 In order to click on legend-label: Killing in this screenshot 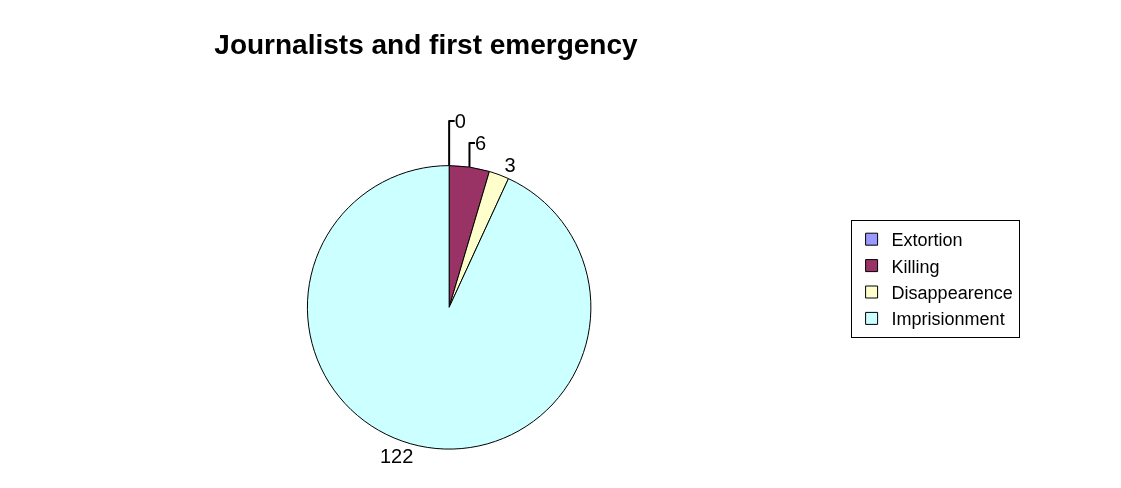, I will do `click(915, 266)`.